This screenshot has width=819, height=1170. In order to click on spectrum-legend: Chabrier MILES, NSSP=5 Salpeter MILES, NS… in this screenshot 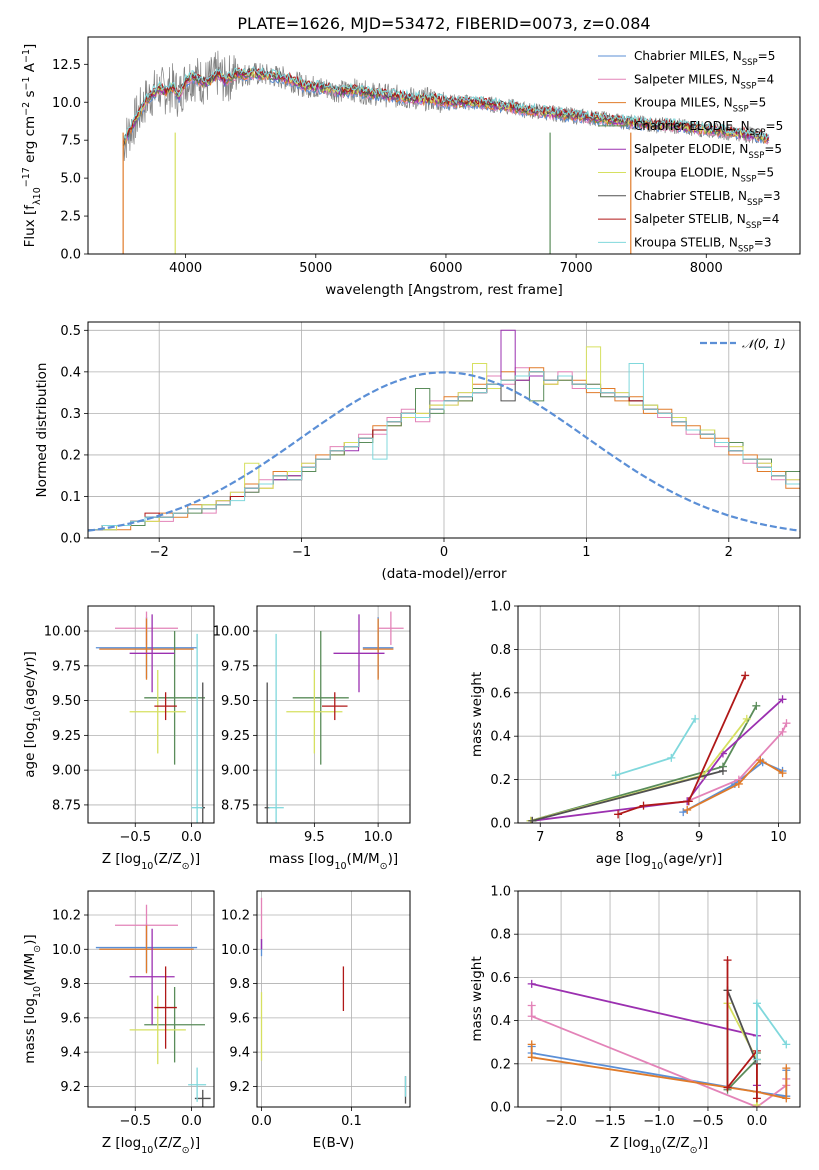, I will do `click(690, 151)`.